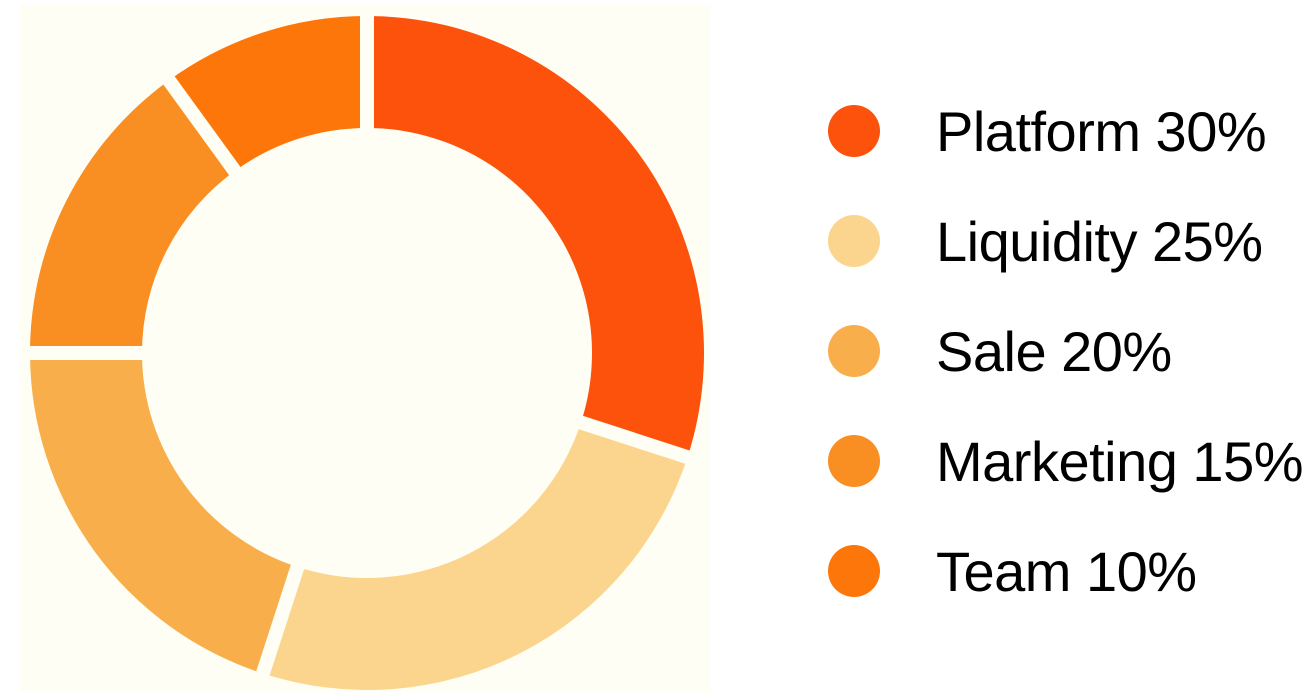  I want to click on legend-item-team: Team 10%, so click(1063, 571).